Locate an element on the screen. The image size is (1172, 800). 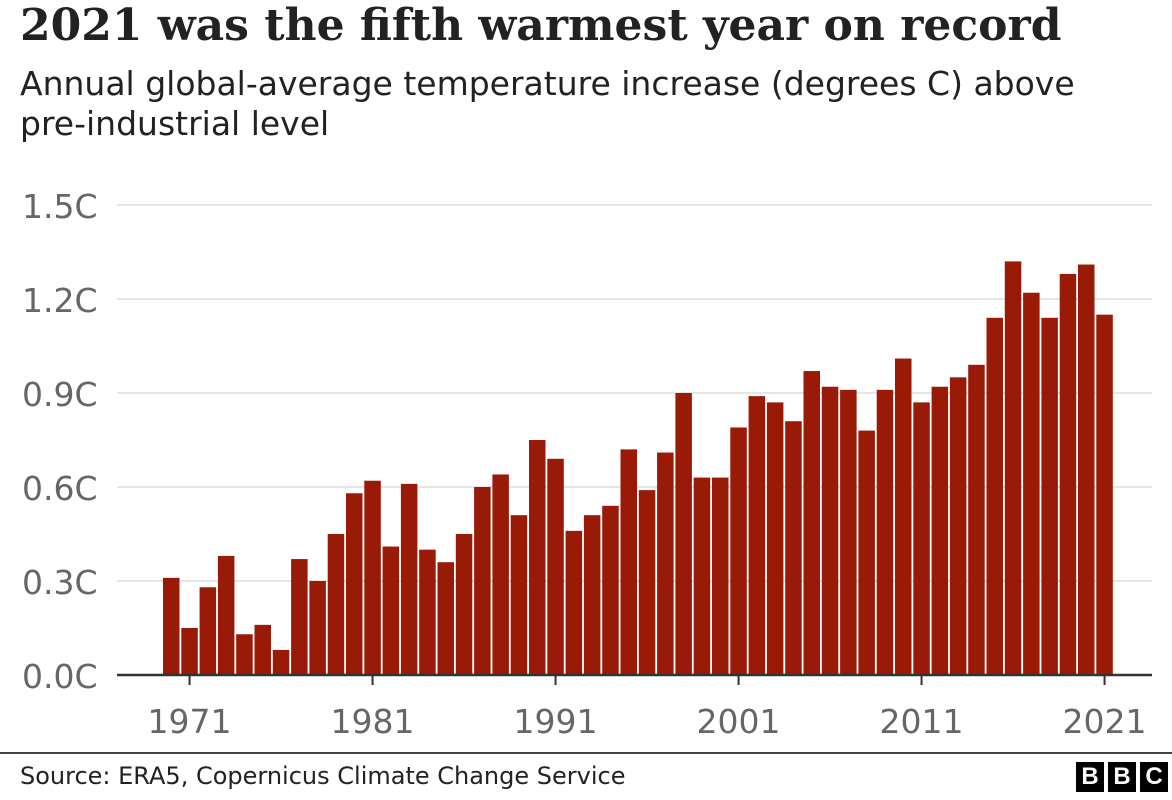
bar-2015 is located at coordinates (994, 496).